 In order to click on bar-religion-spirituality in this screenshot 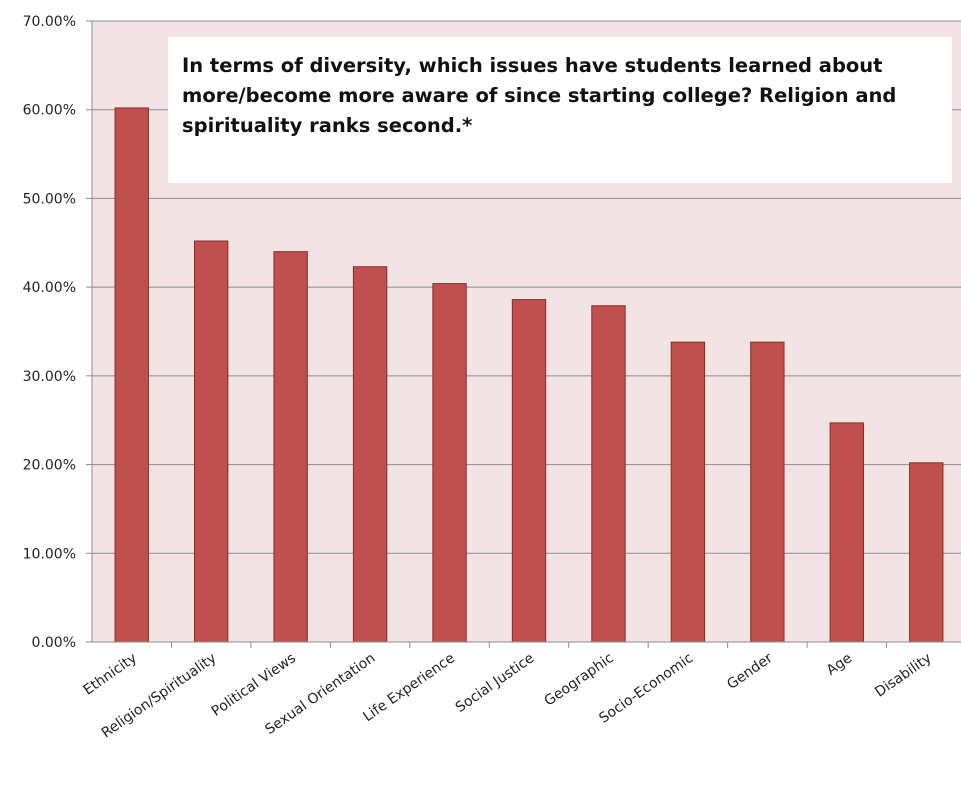, I will do `click(211, 441)`.